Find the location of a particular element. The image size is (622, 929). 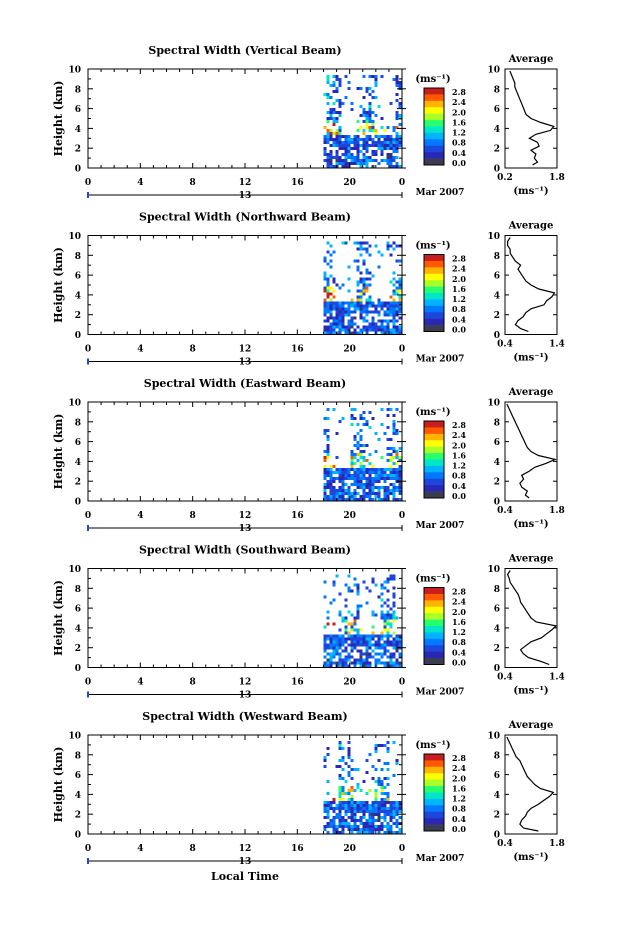

colorbar-unit: (ms⁻¹) is located at coordinates (432, 745).